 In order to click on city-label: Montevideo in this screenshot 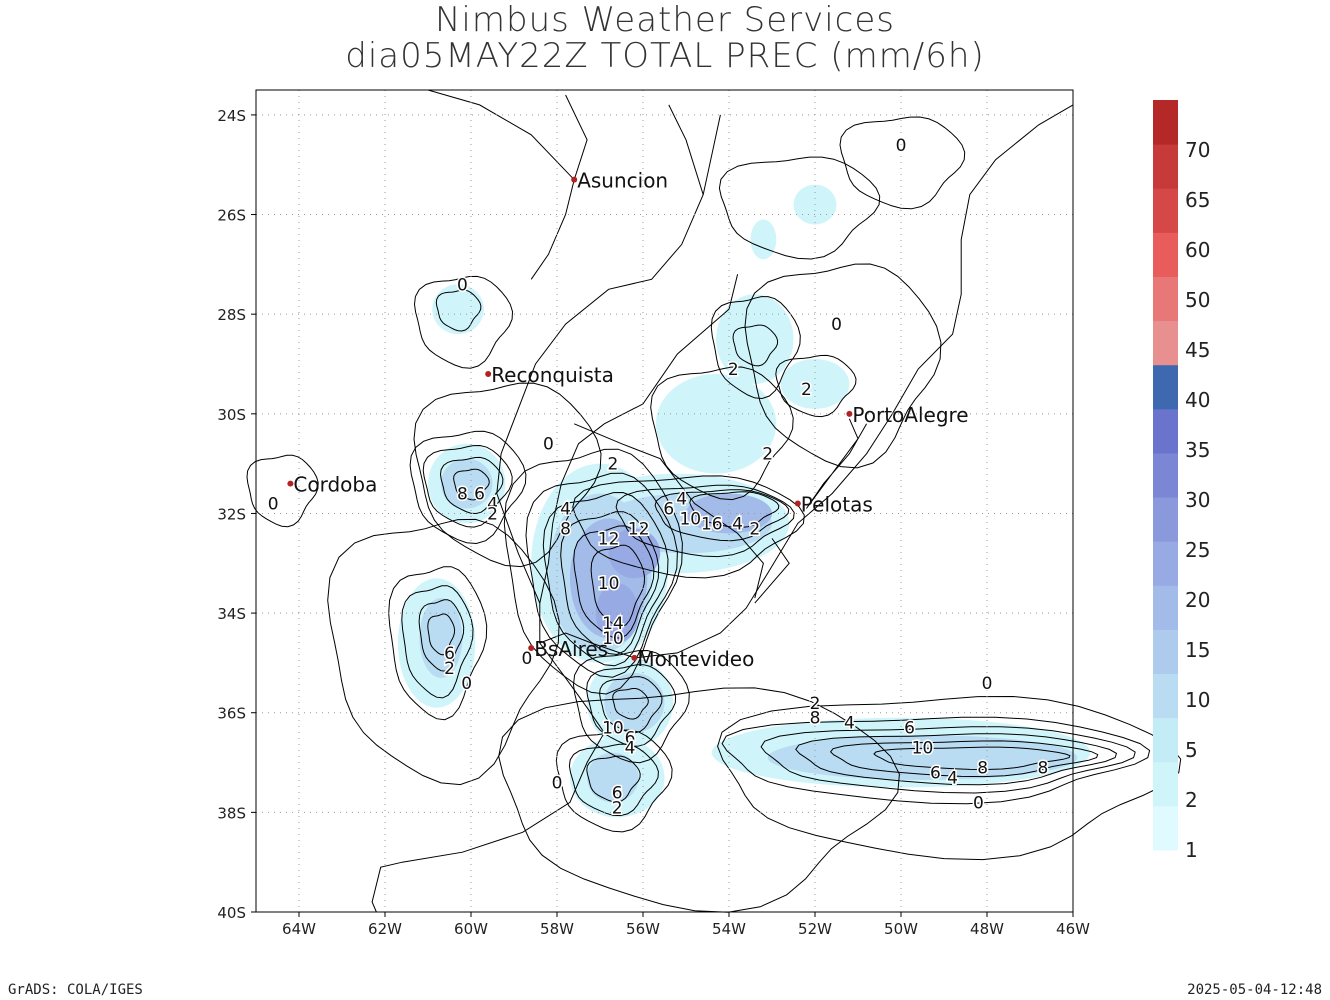, I will do `click(695, 659)`.